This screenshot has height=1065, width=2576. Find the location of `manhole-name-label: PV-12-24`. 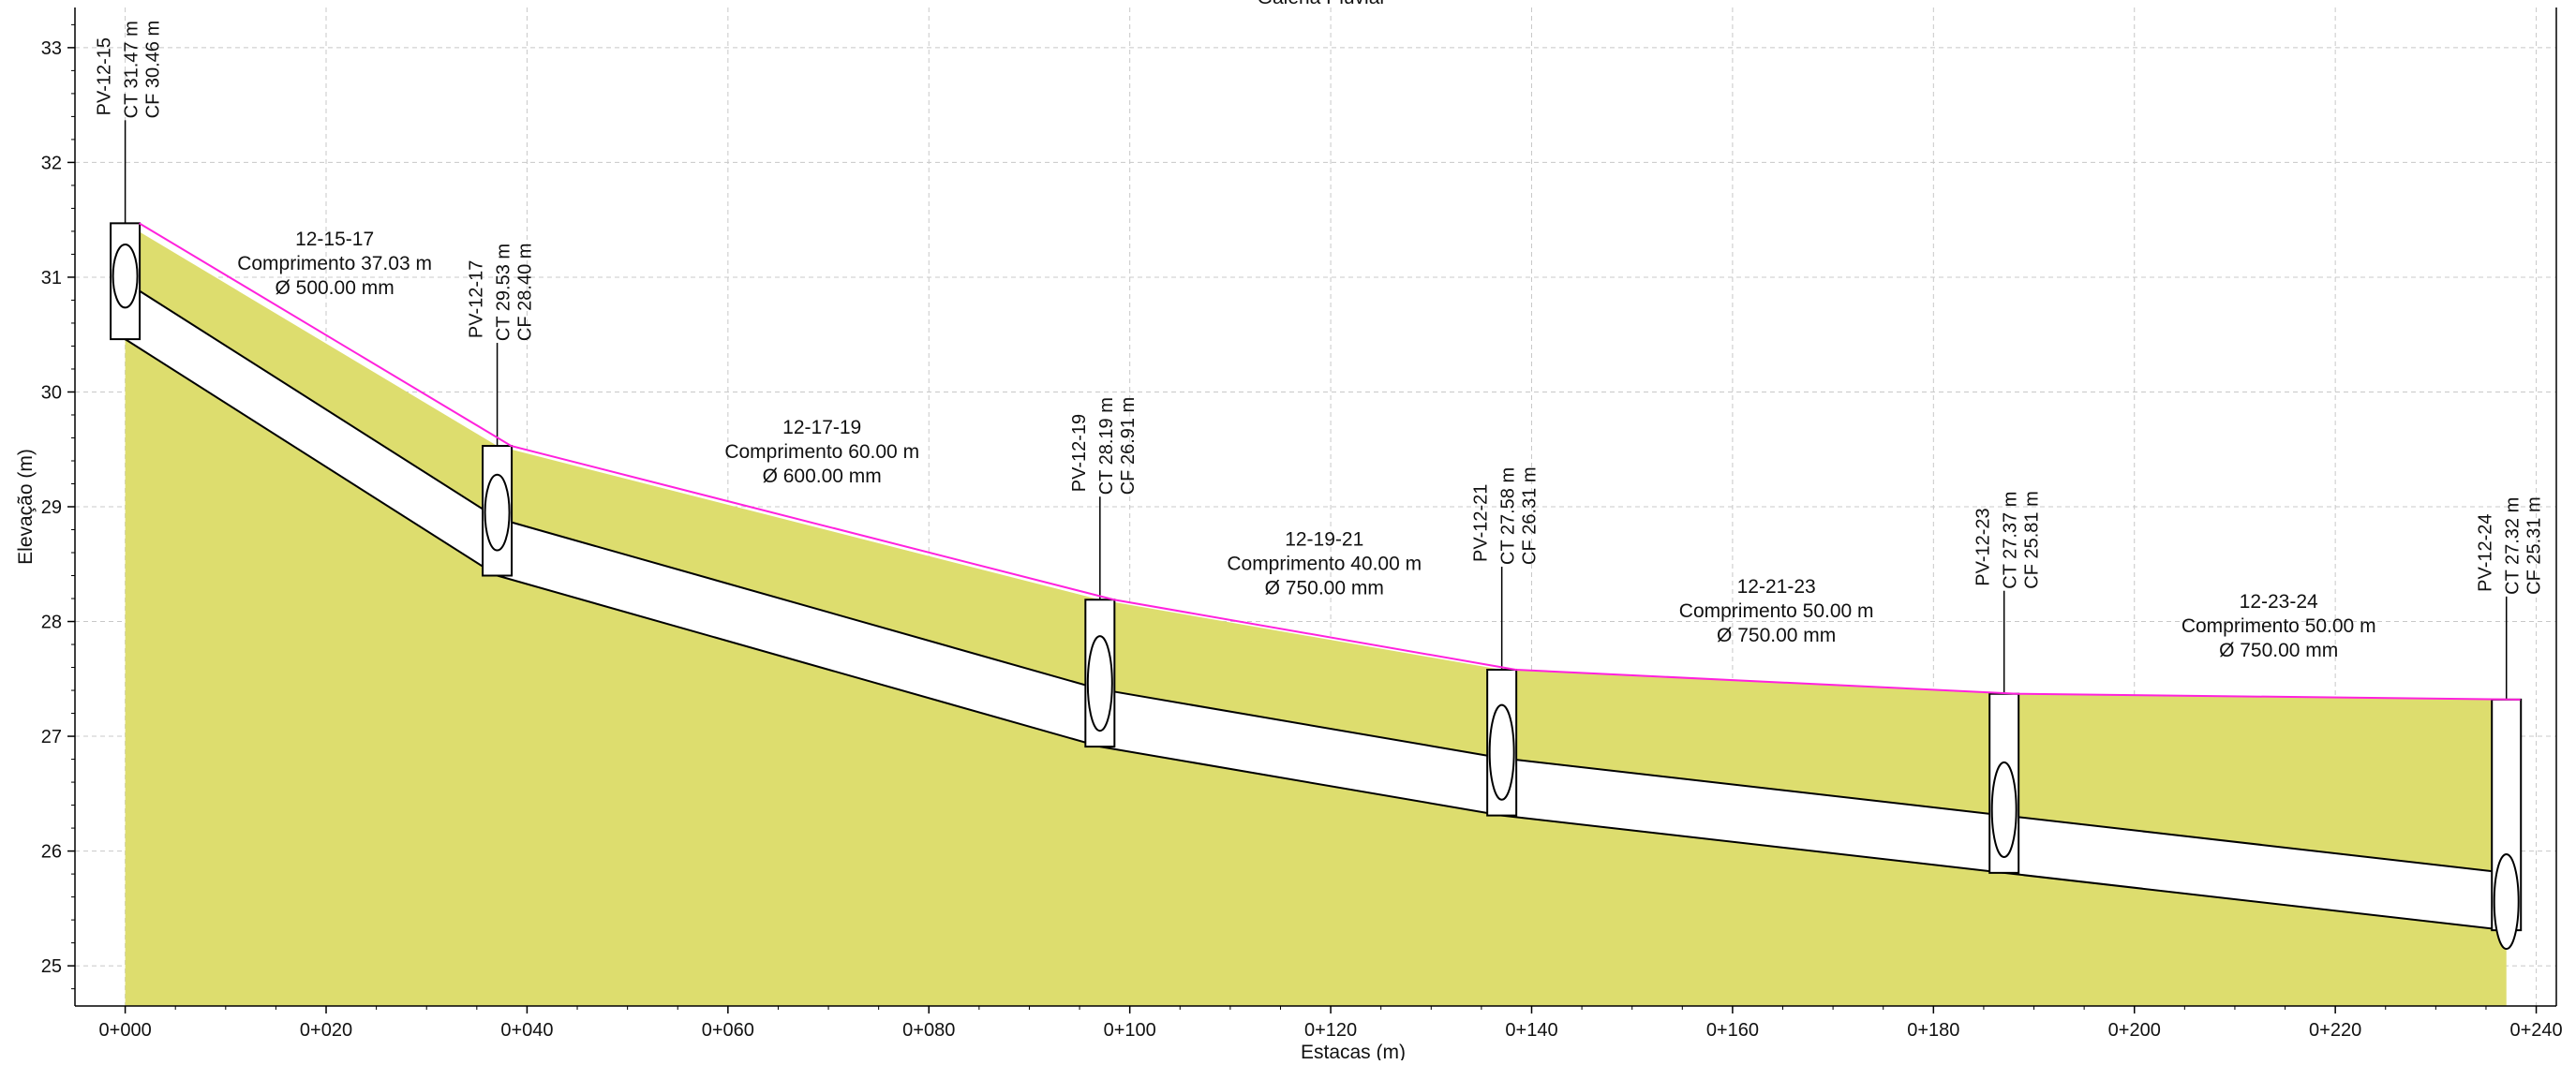

manhole-name-label: PV-12-24 is located at coordinates (2486, 552).